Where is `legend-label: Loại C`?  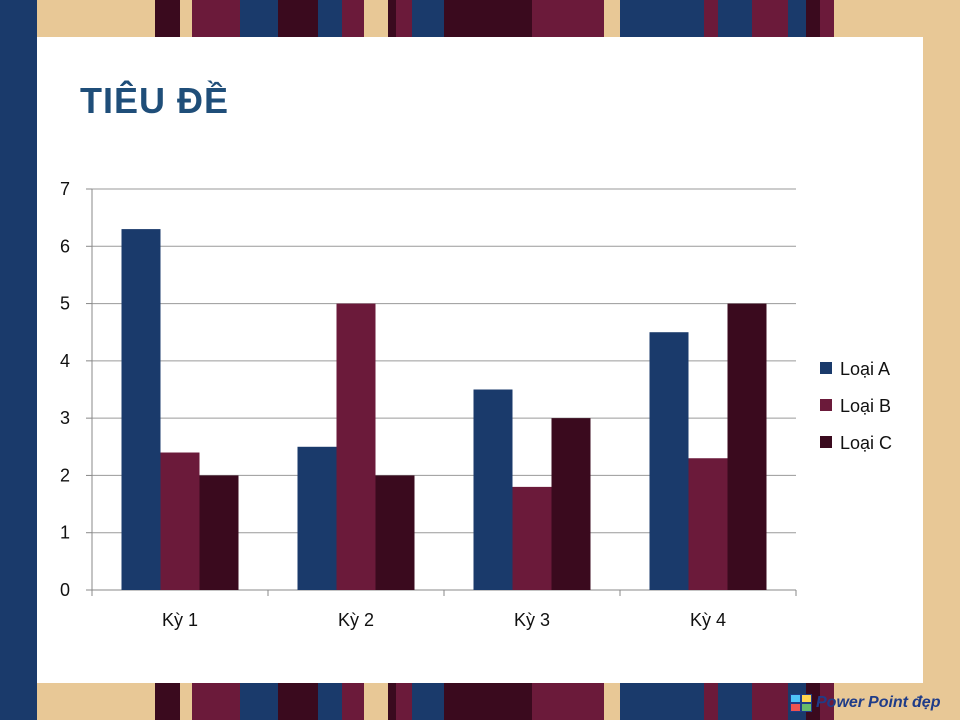
legend-label: Loại C is located at coordinates (866, 443).